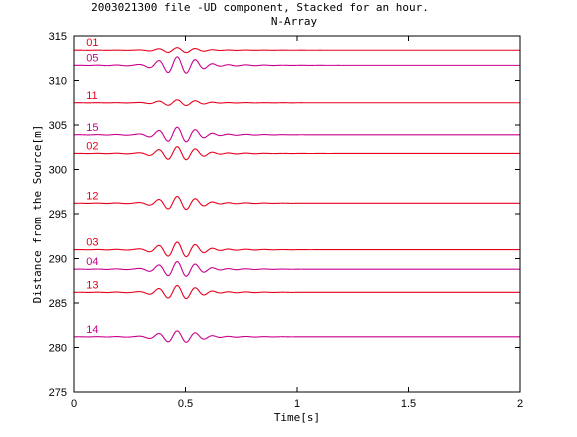 This screenshot has width=577, height=437. I want to click on trace-label-13: 13, so click(92, 285).